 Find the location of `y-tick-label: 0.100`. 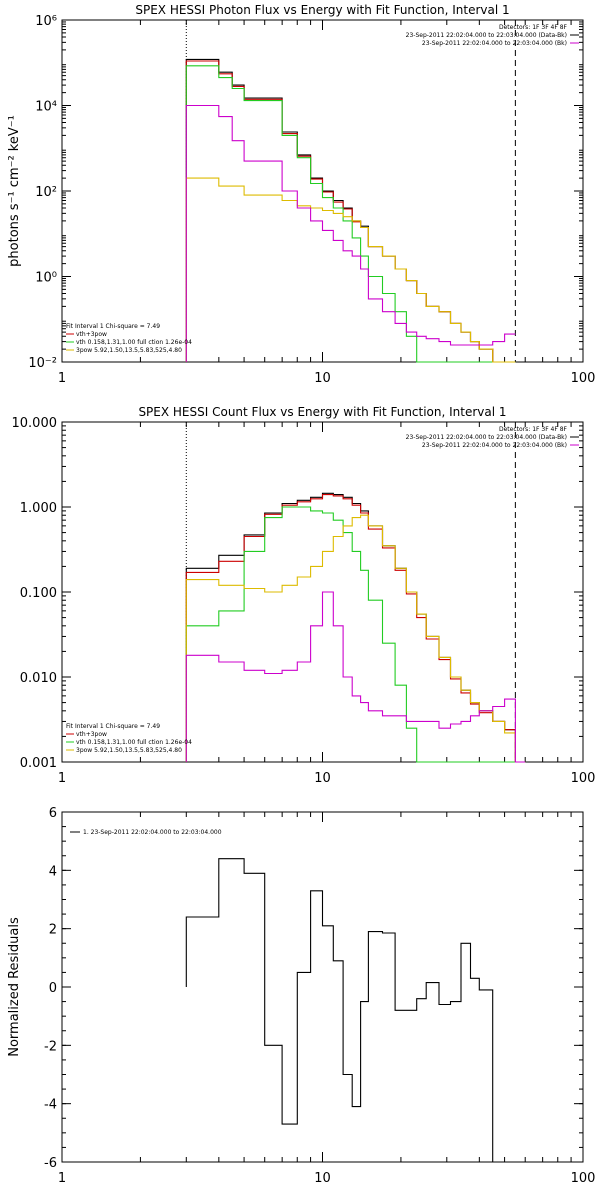

y-tick-label: 0.100 is located at coordinates (38, 593).